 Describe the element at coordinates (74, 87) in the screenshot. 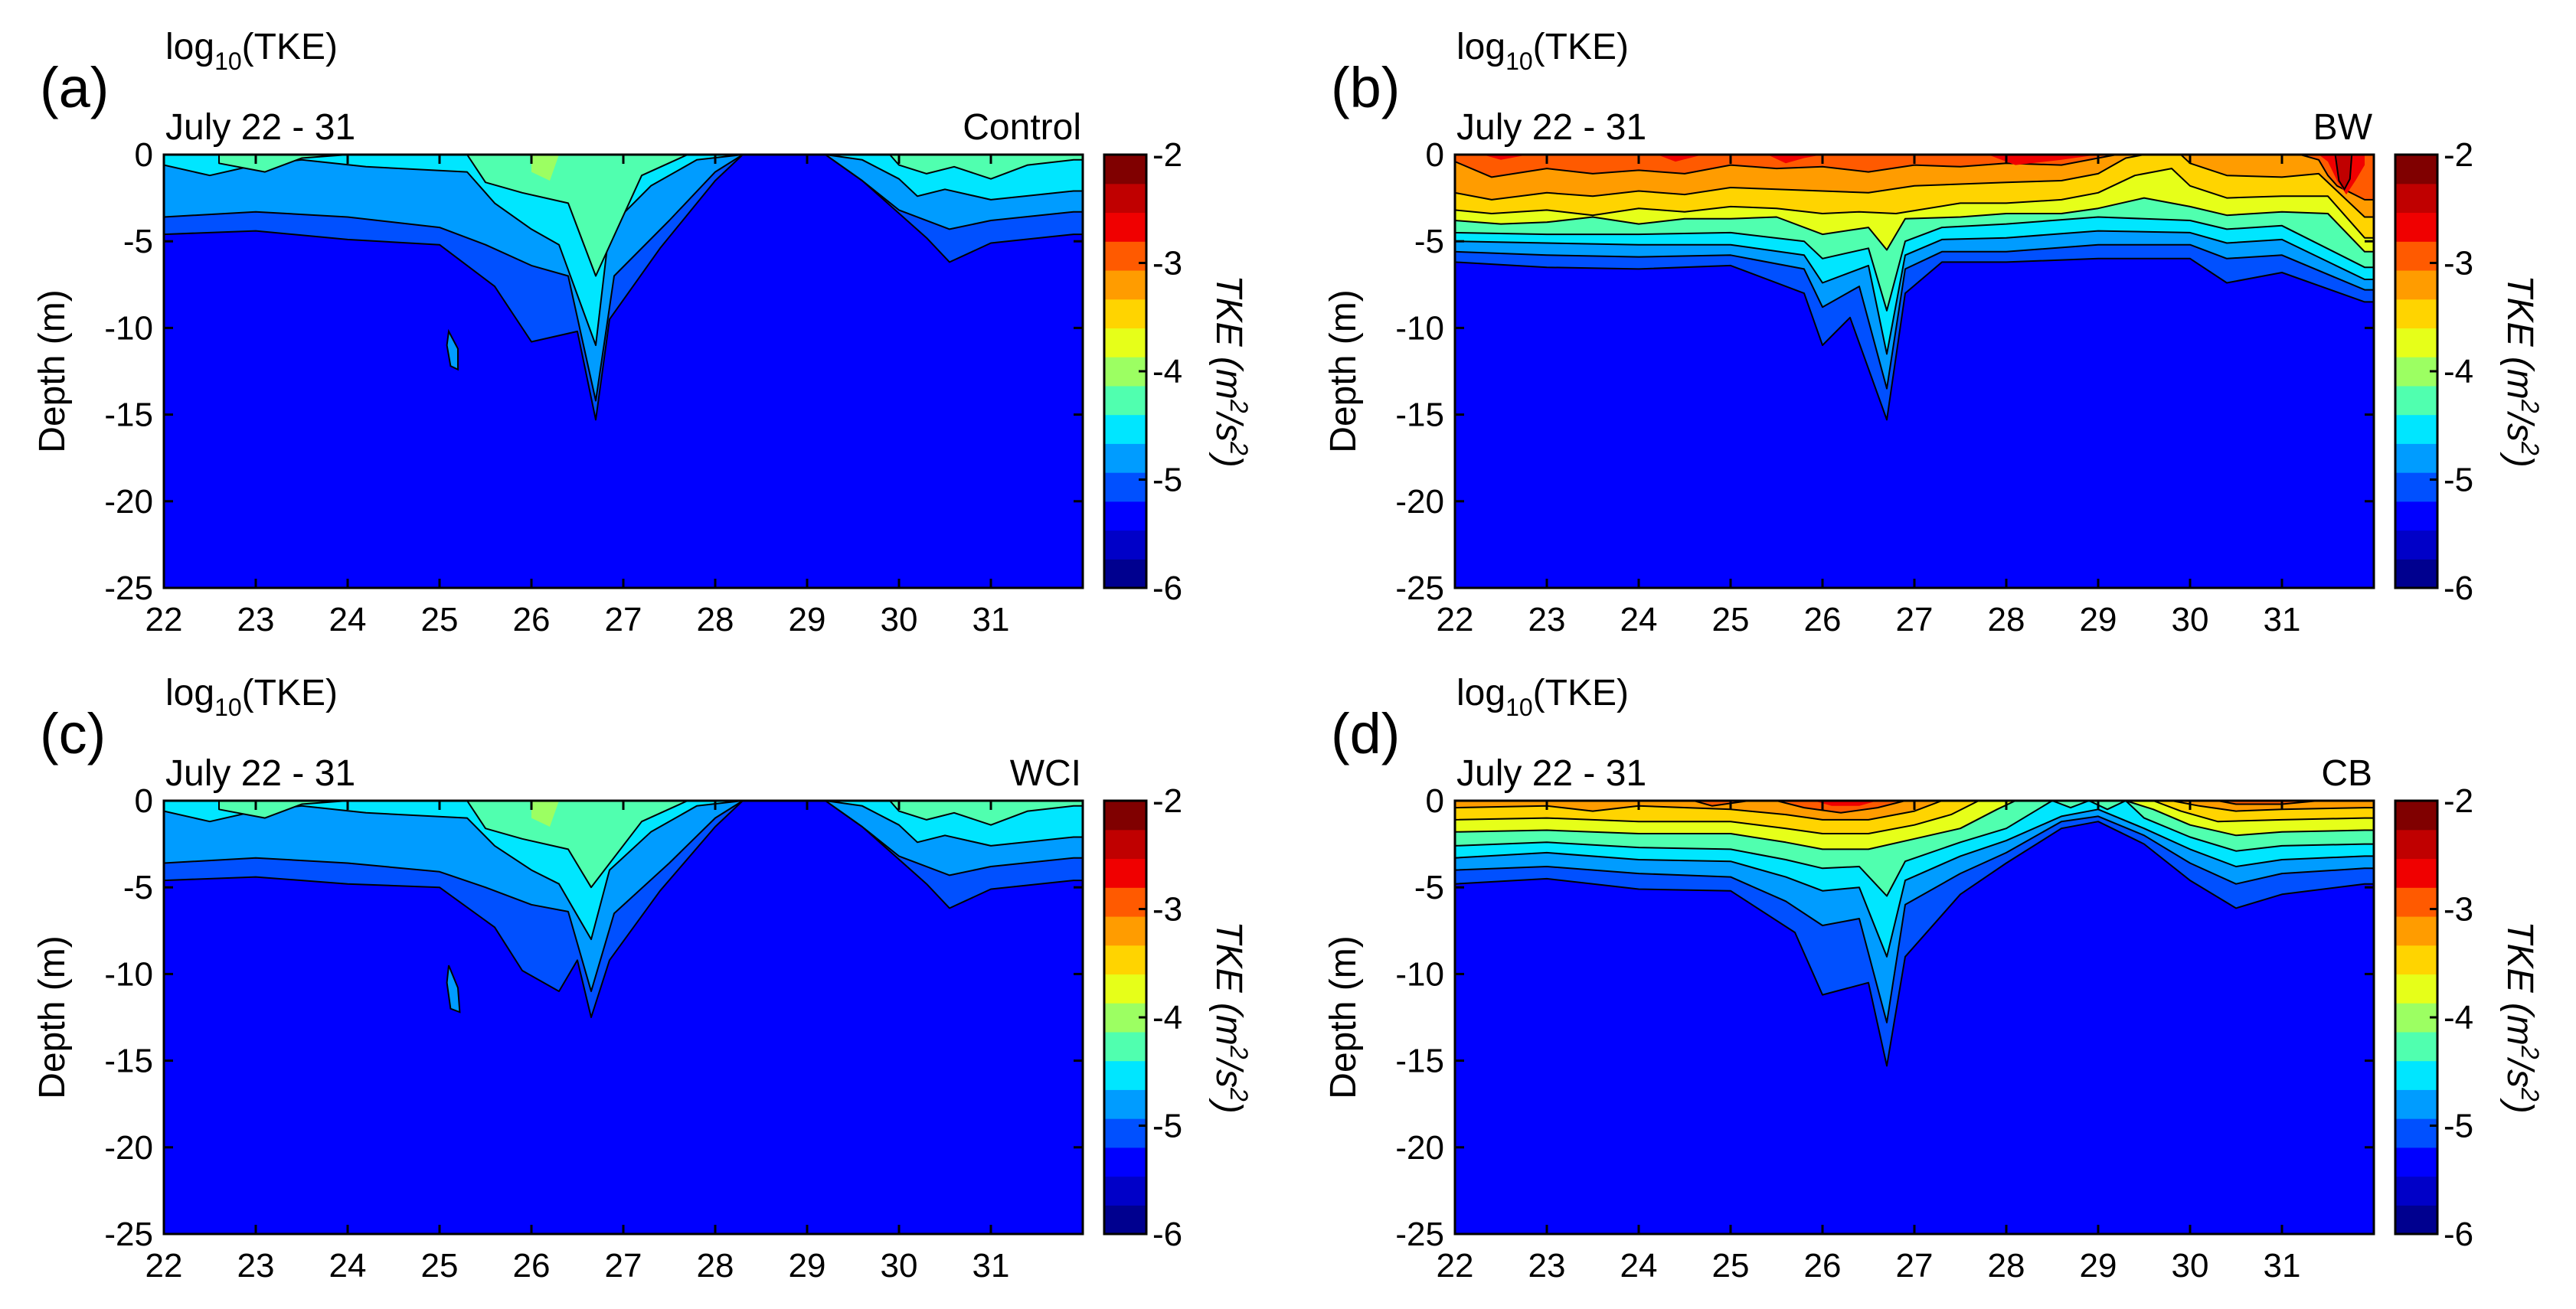

I see `panel-label: (a)` at that location.